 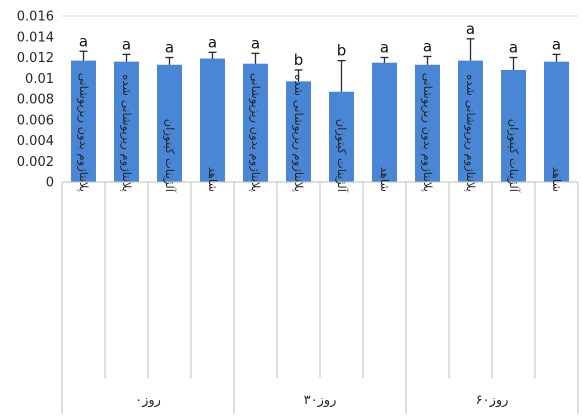 I want to click on y-tick-label: 0.006, so click(x=35, y=120).